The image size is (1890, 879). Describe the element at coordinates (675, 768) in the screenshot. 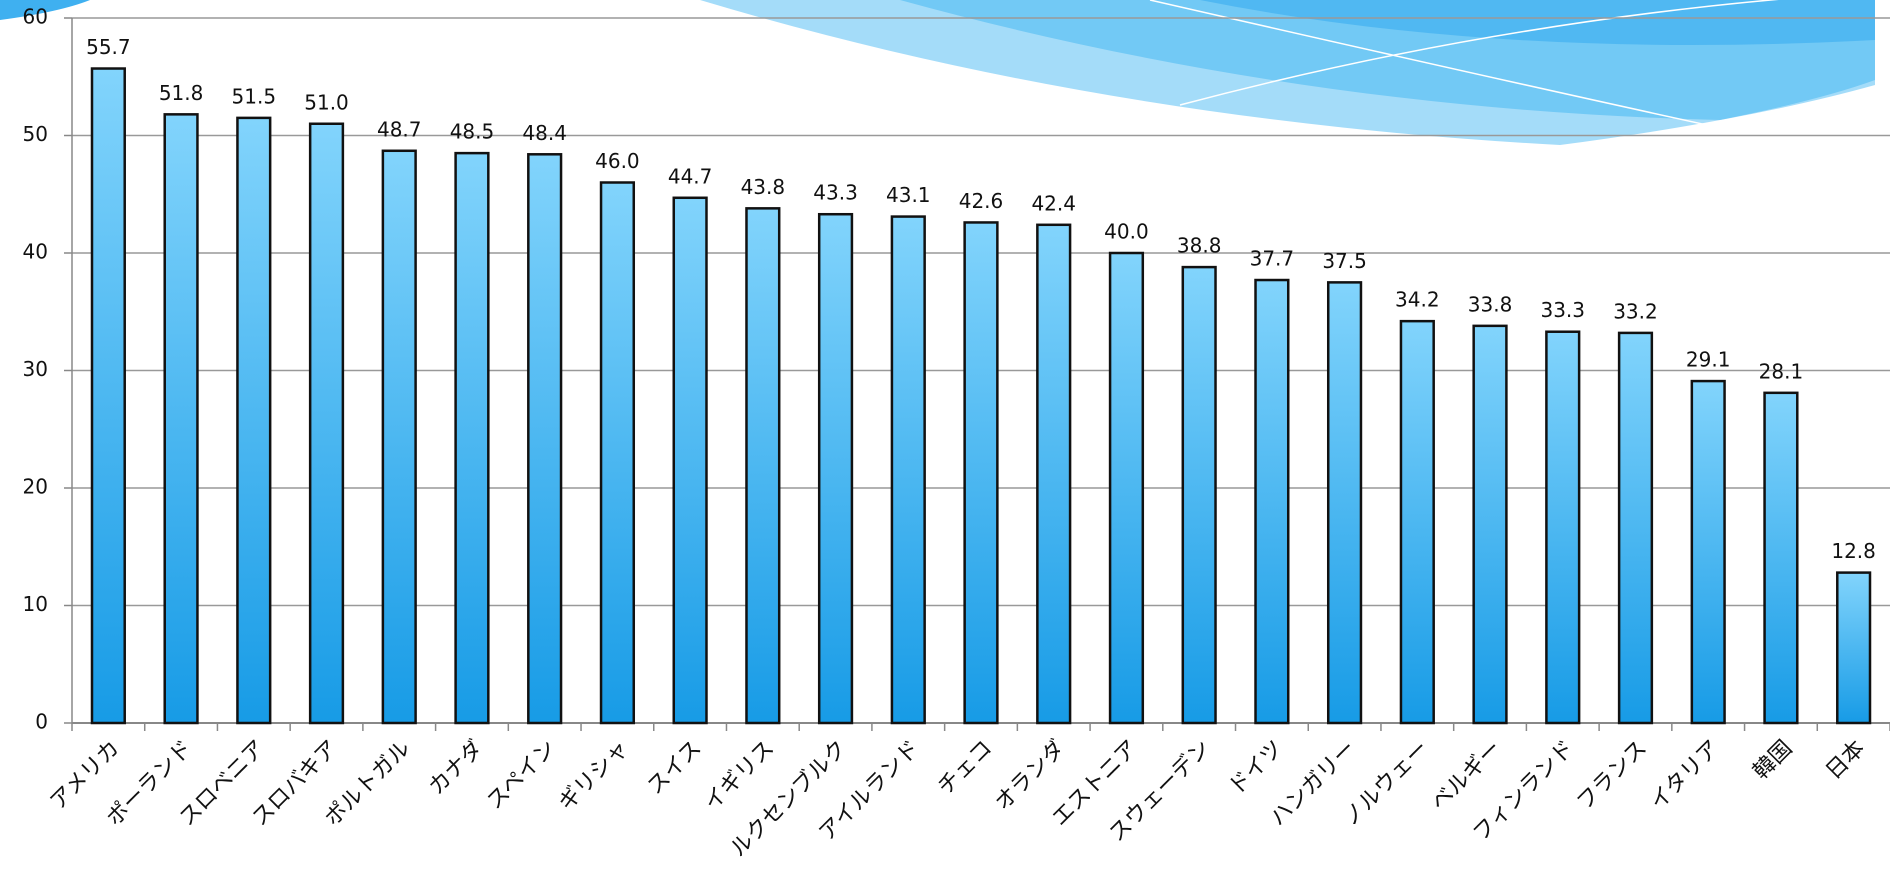

I see `x-tick-label: スイス` at that location.